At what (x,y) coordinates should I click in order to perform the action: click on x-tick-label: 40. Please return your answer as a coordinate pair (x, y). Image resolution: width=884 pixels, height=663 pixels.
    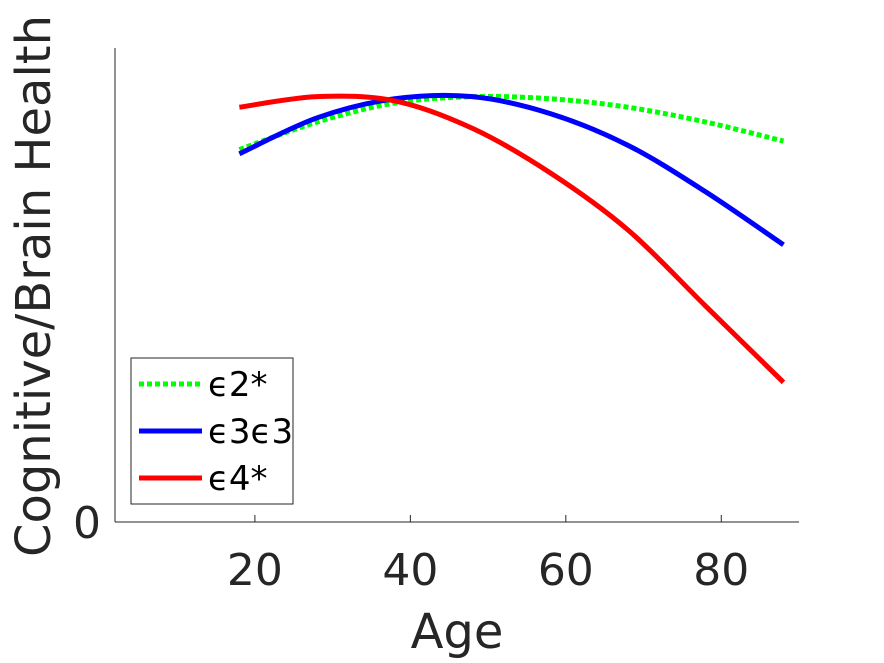
    Looking at the image, I should click on (410, 570).